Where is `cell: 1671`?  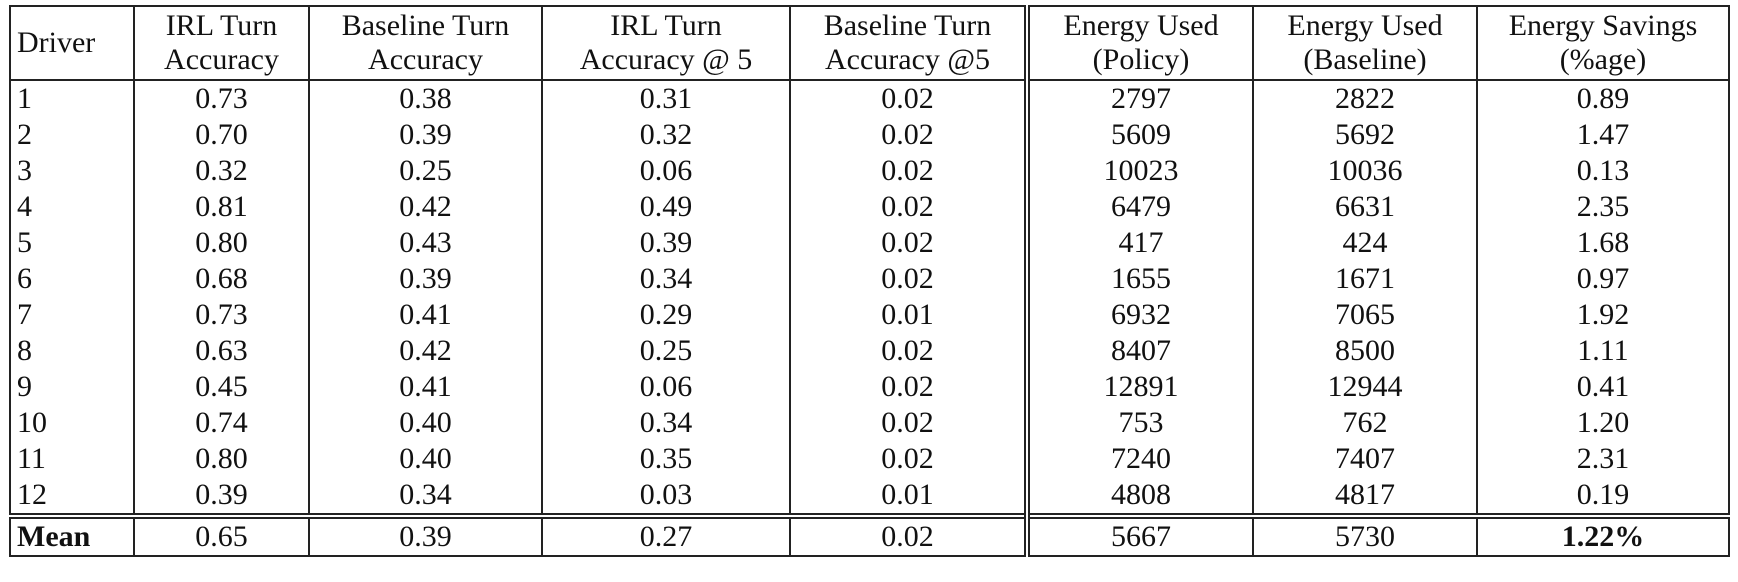 cell: 1671 is located at coordinates (1365, 279).